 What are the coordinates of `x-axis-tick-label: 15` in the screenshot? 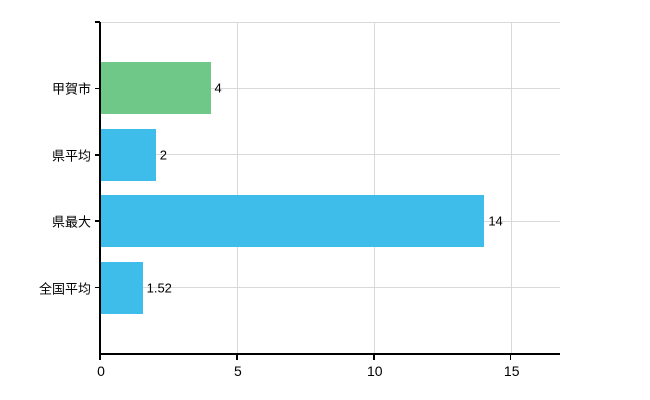 It's located at (511, 371).